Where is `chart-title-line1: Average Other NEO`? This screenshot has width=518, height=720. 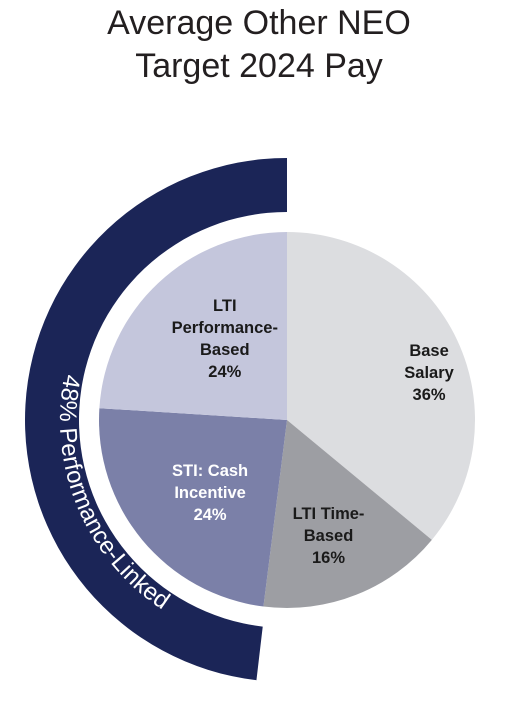
chart-title-line1: Average Other NEO is located at coordinates (259, 23).